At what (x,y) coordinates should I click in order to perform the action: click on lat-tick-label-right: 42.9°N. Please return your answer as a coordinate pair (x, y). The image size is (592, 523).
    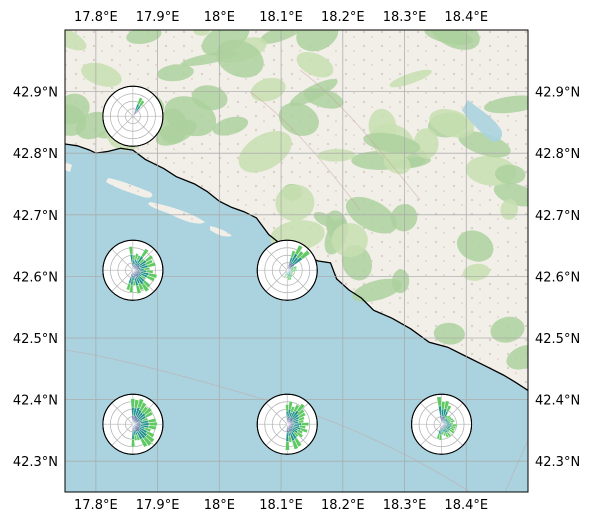
    Looking at the image, I should click on (557, 93).